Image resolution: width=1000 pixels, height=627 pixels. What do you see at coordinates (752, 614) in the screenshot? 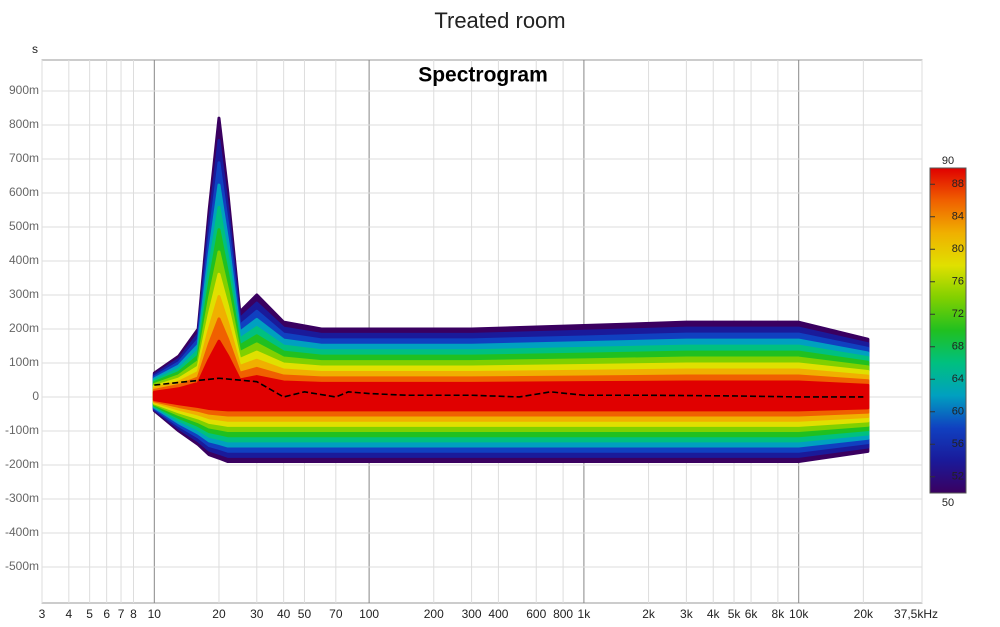
I see `x-tick-label: 6k` at bounding box center [752, 614].